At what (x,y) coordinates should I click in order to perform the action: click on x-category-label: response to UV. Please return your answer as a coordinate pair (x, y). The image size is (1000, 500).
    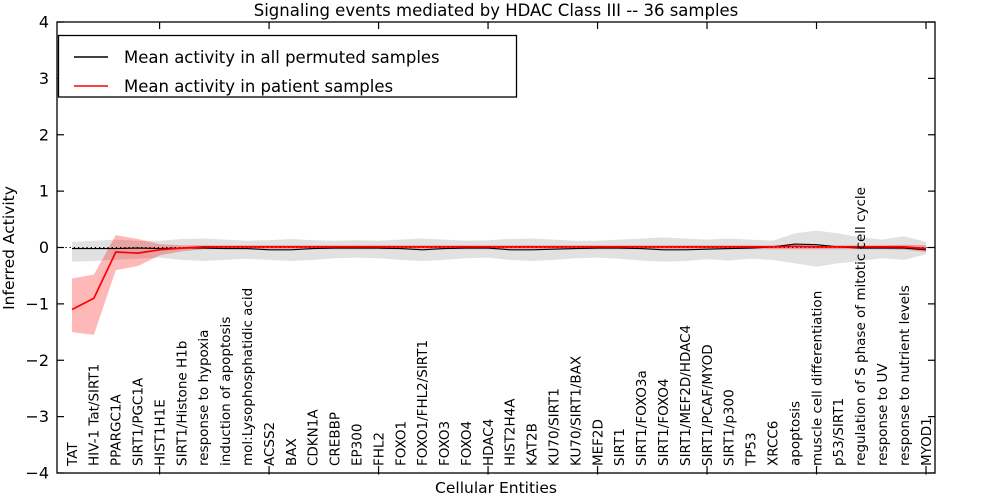
    Looking at the image, I should click on (883, 414).